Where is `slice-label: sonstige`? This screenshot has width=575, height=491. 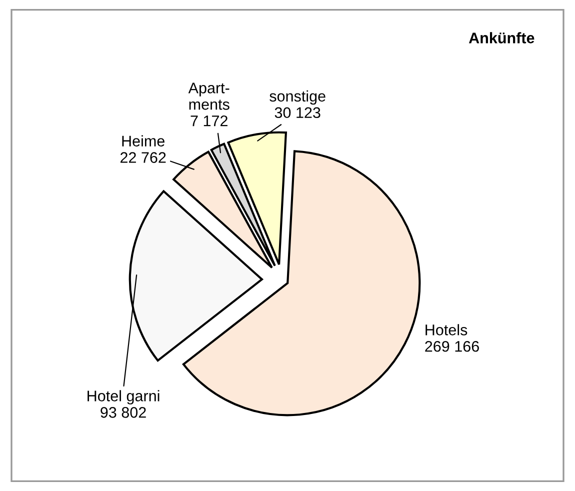 slice-label: sonstige is located at coordinates (298, 97).